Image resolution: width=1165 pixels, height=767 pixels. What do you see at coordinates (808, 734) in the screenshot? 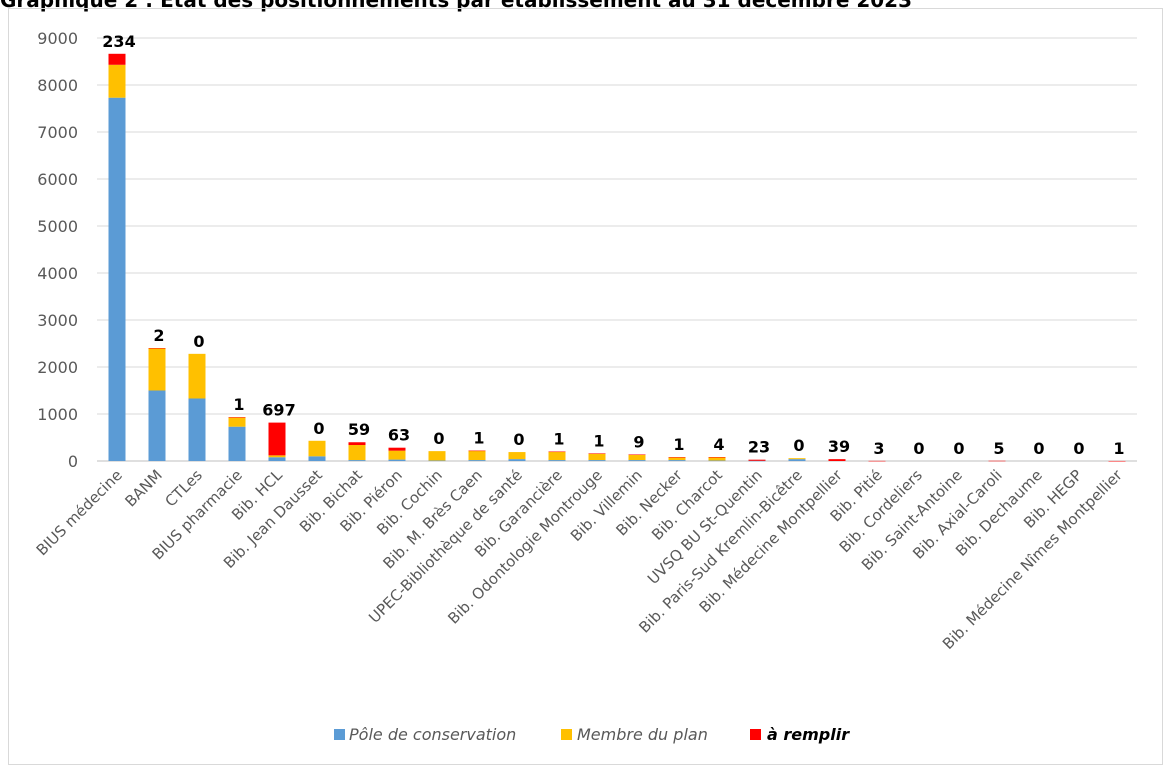
I see `legend-label: à remplir` at bounding box center [808, 734].